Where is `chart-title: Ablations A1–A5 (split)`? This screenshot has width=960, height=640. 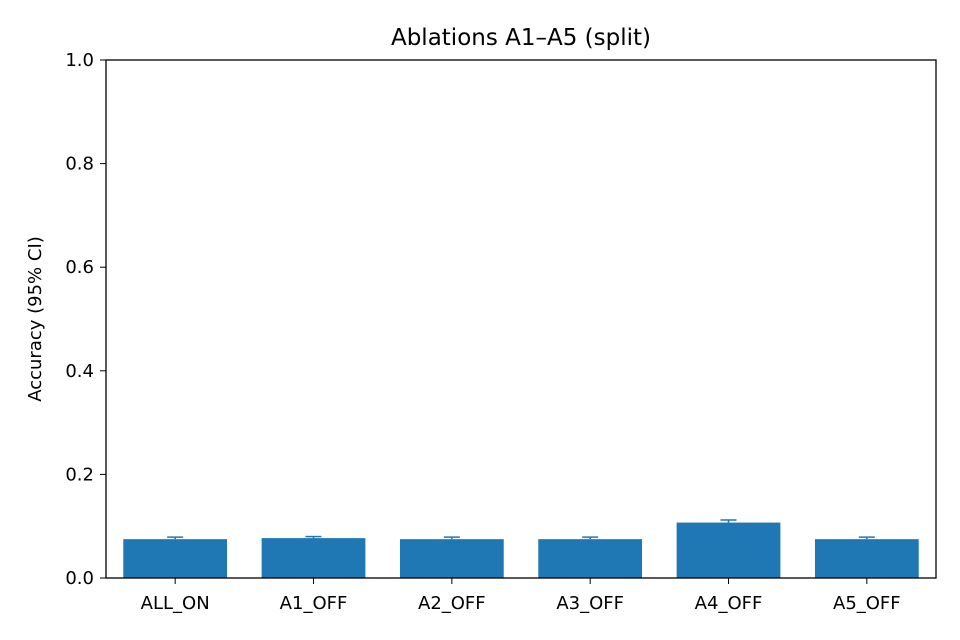
chart-title: Ablations A1–A5 (split) is located at coordinates (521, 38).